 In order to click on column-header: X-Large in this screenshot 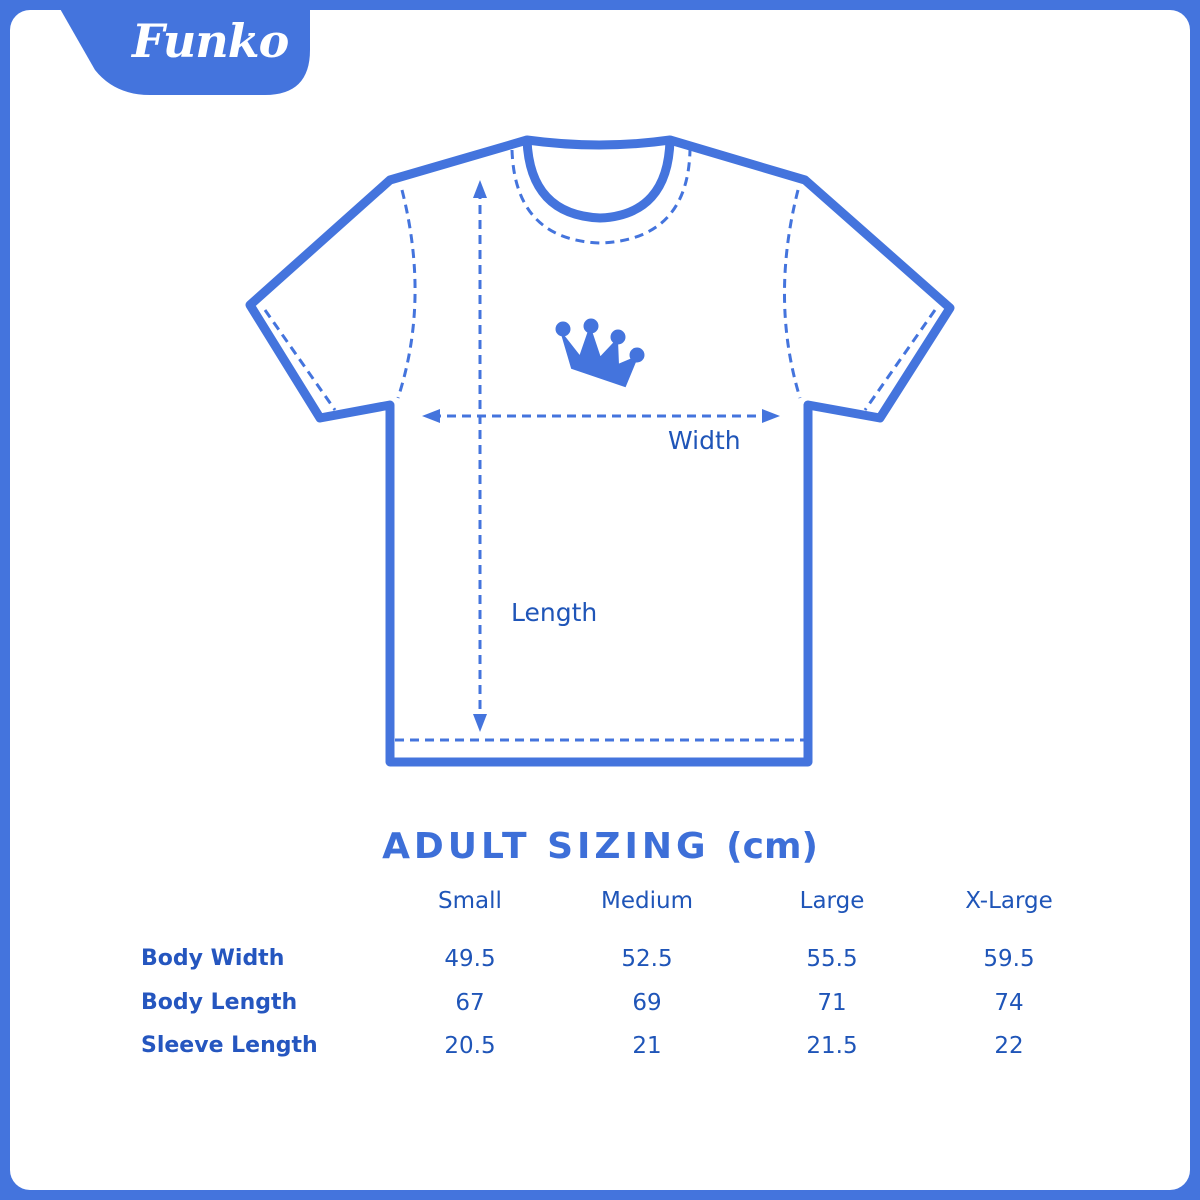, I will do `click(1009, 901)`.